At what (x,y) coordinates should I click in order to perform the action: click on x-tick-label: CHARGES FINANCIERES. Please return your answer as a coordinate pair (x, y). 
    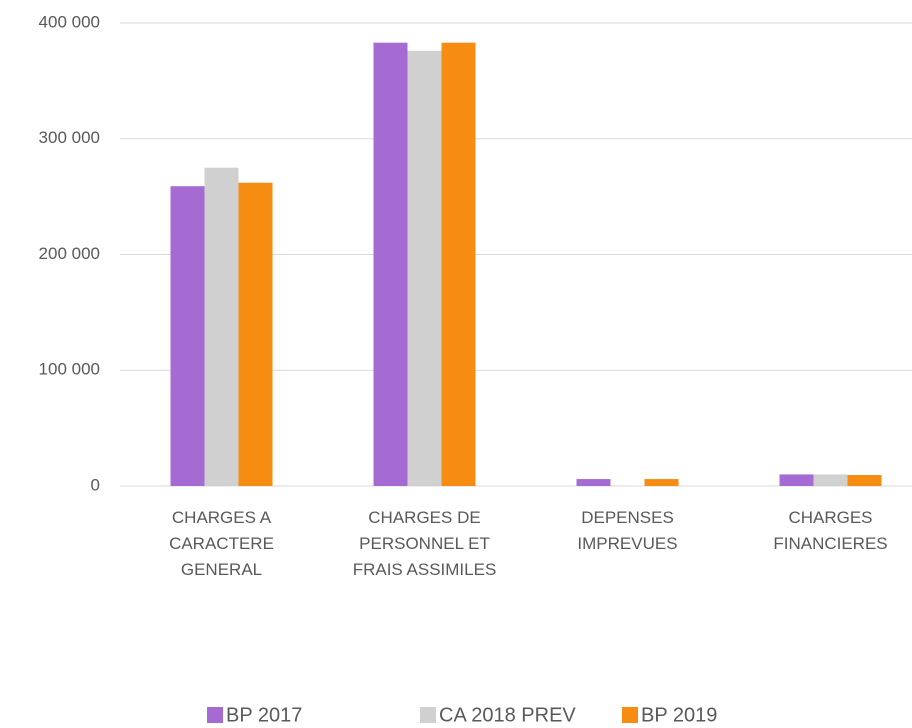
    Looking at the image, I should click on (830, 530).